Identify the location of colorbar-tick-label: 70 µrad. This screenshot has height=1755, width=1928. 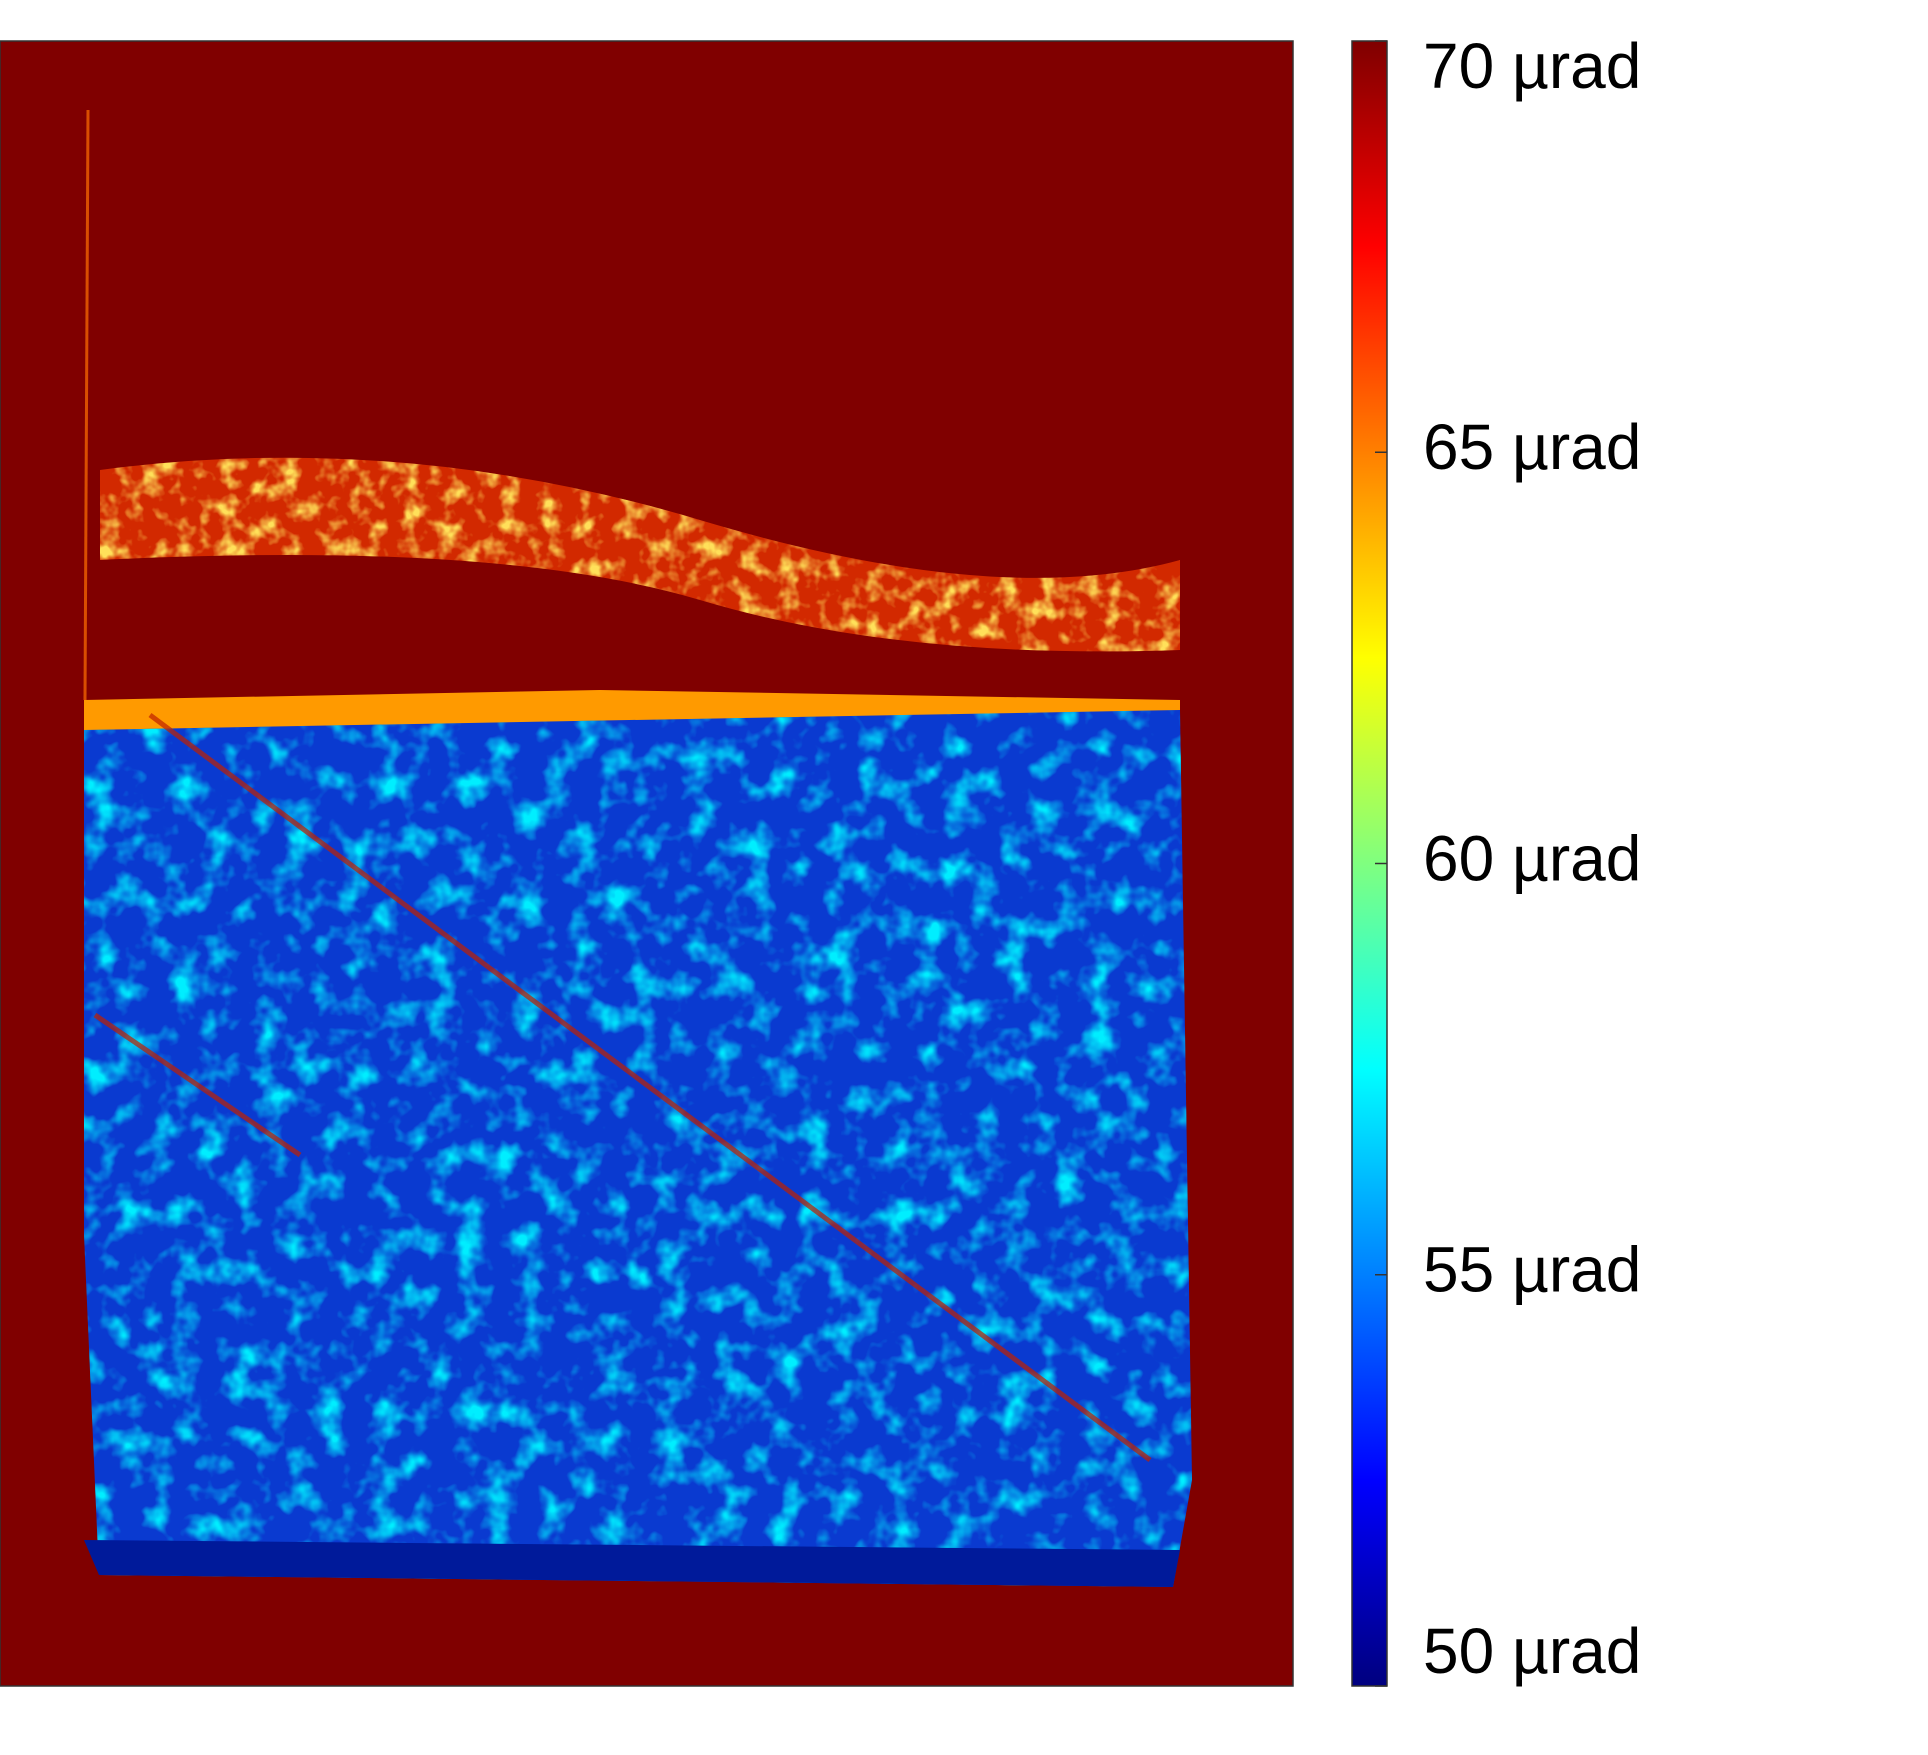
(1532, 66).